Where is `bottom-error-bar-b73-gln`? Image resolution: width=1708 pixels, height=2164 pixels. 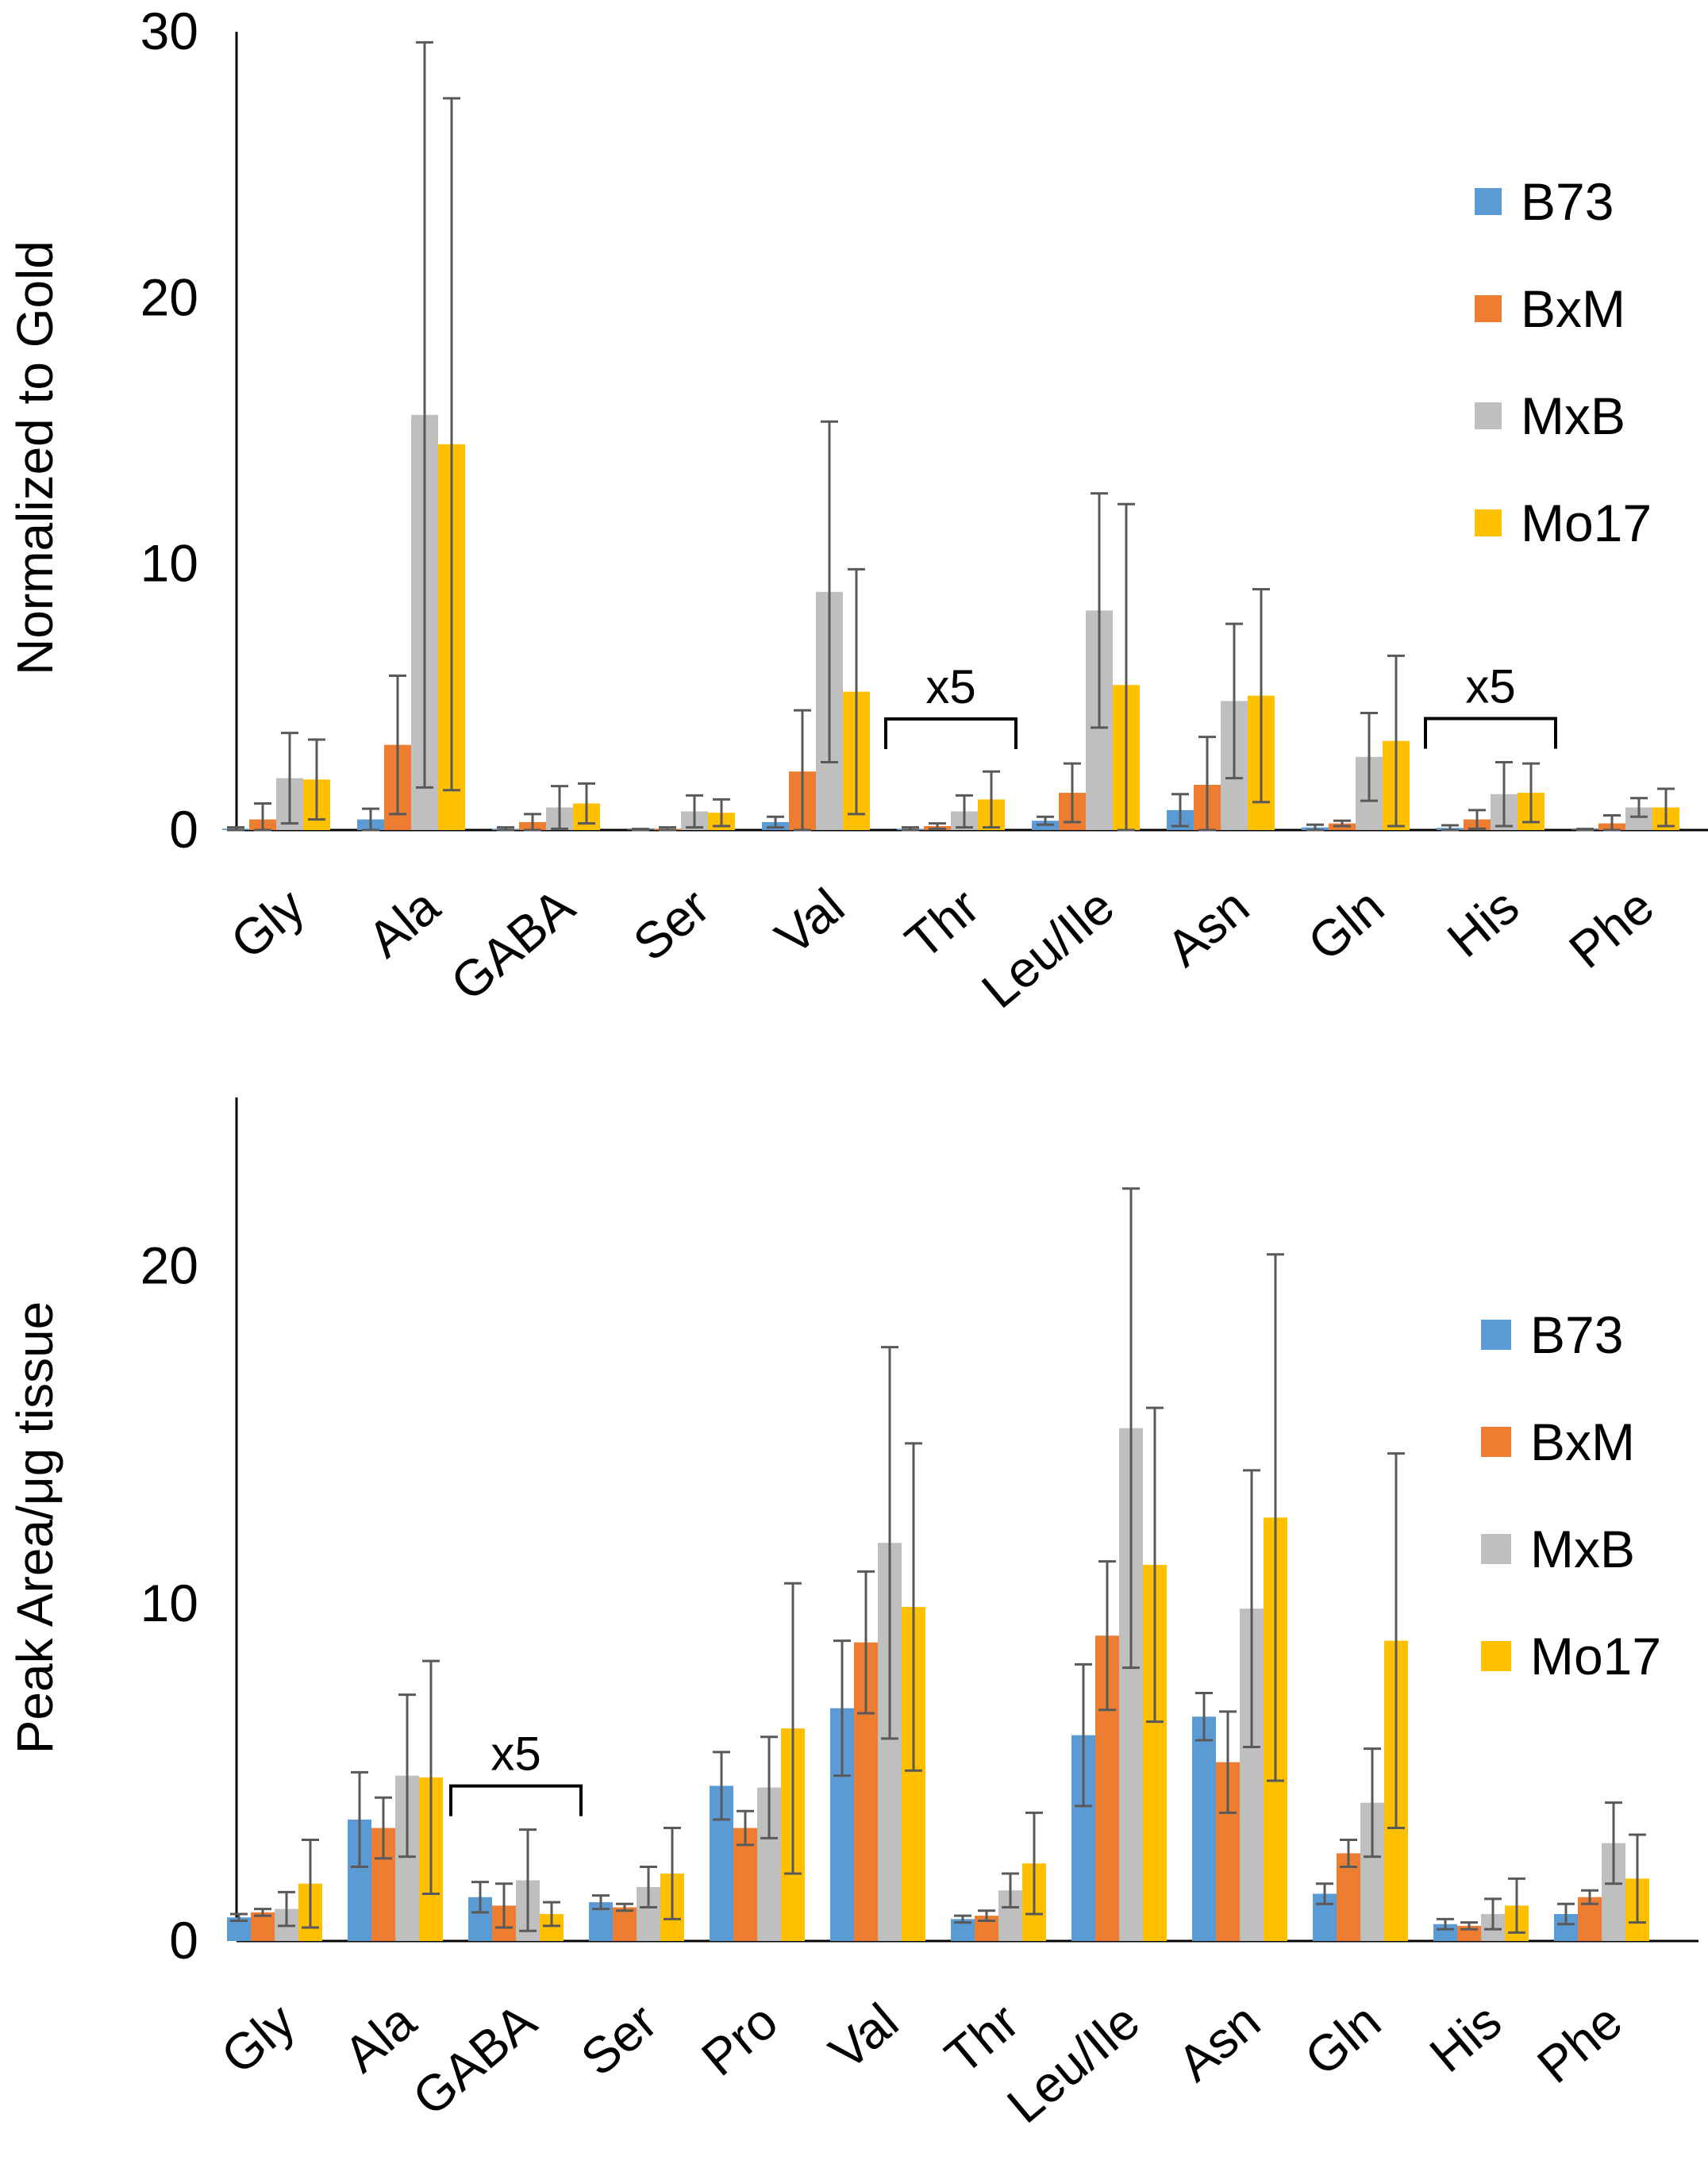 bottom-error-bar-b73-gln is located at coordinates (1324, 1893).